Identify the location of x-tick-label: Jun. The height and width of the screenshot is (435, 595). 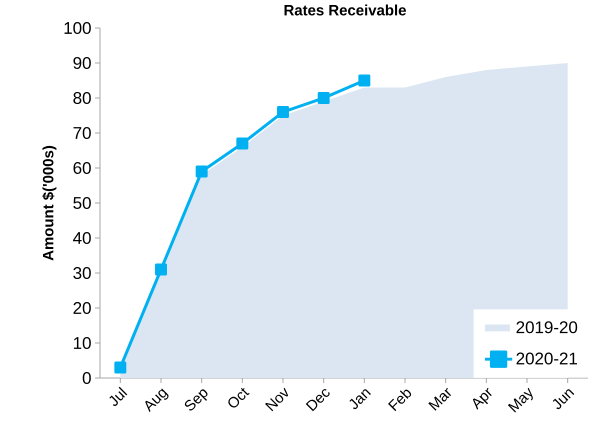
(563, 399).